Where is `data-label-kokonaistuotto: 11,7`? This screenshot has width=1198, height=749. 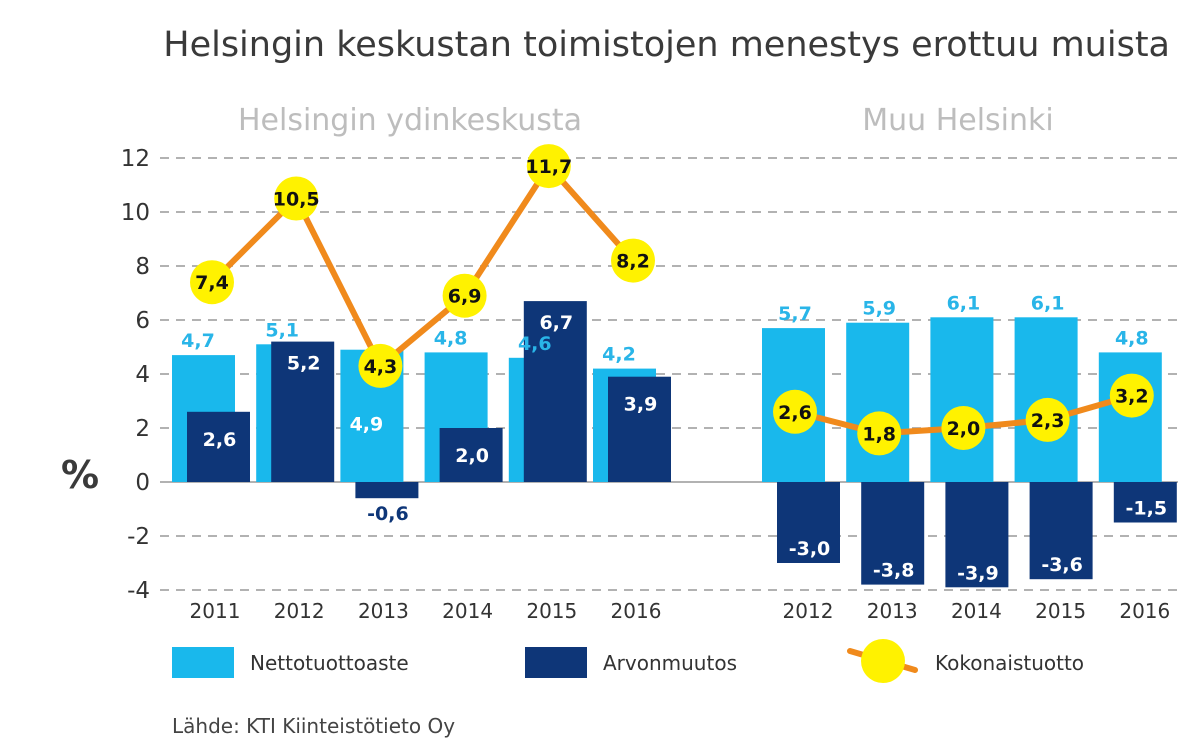 data-label-kokonaistuotto: 11,7 is located at coordinates (548, 167).